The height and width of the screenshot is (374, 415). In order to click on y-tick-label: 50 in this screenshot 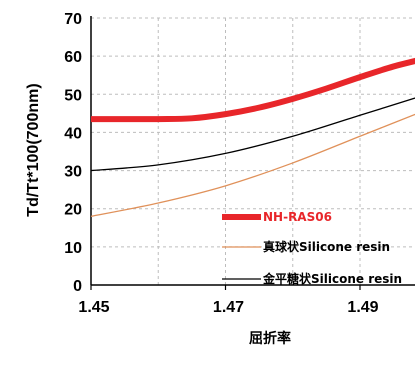, I will do `click(73, 95)`.